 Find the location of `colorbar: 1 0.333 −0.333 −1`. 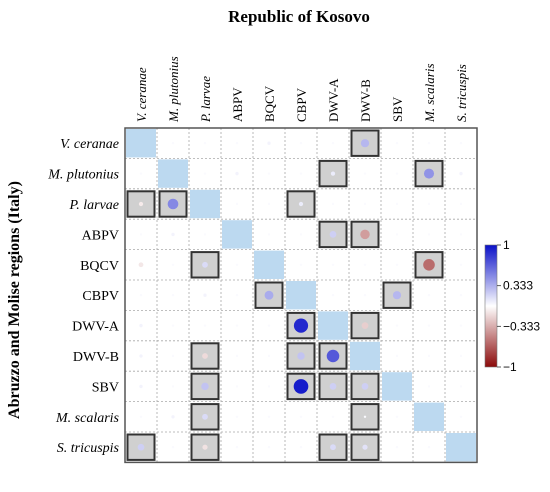

colorbar: 1 0.333 −0.333 −1 is located at coordinates (512, 306).